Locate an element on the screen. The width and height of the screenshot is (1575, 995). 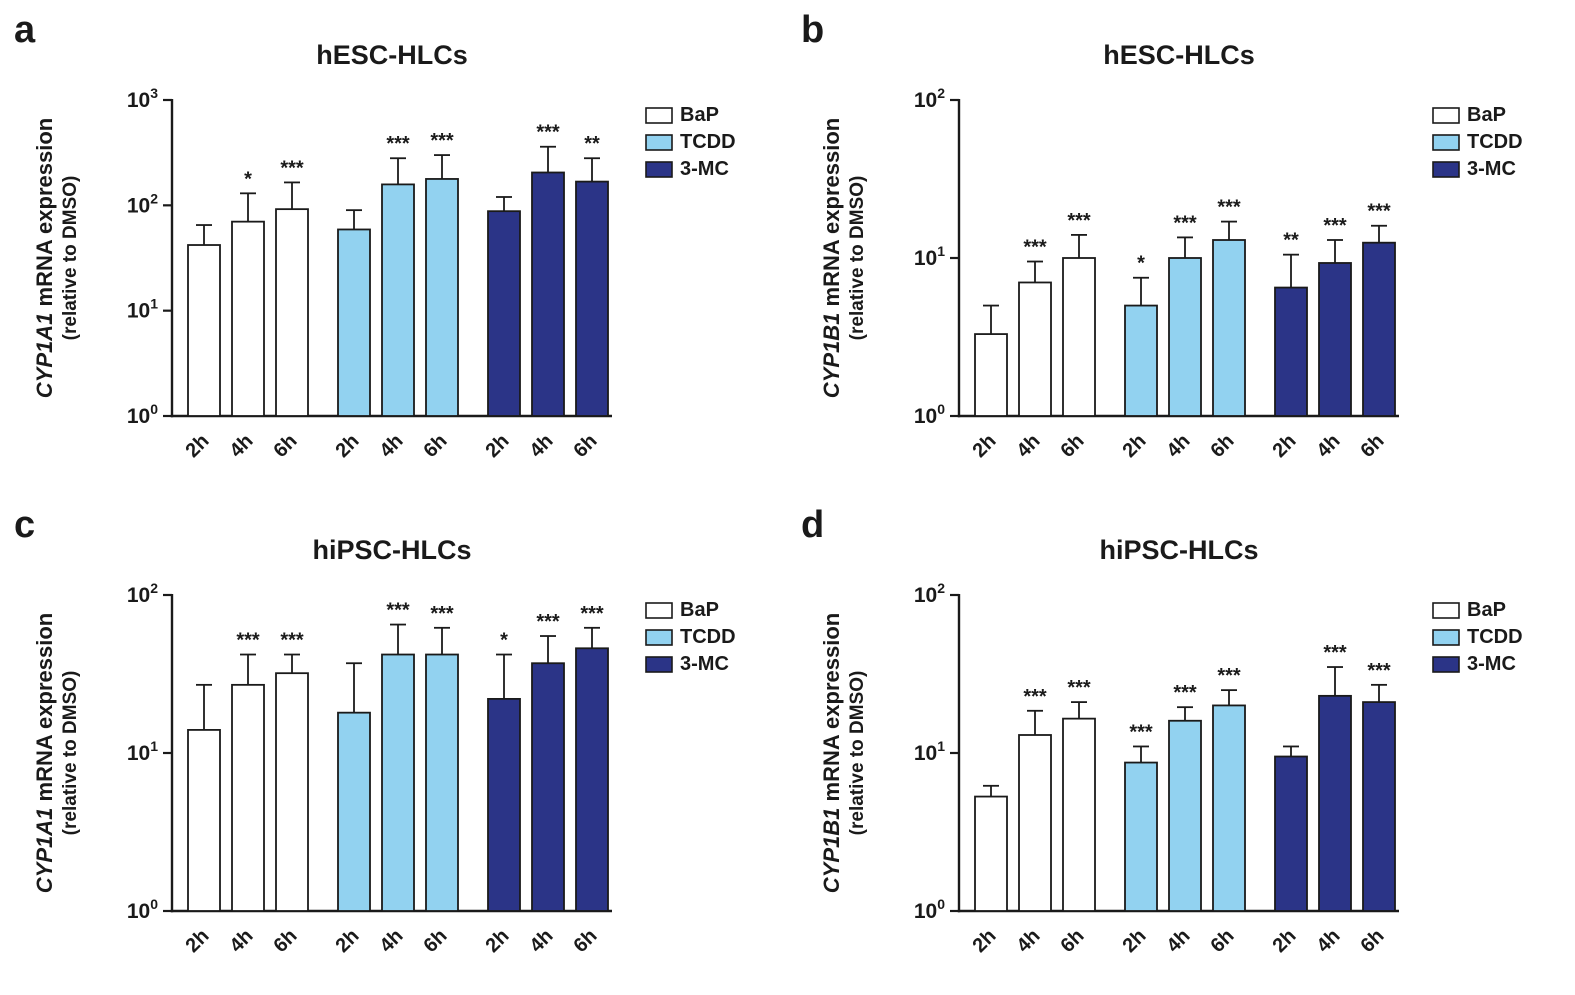
panel-letter: c is located at coordinates (24, 525).